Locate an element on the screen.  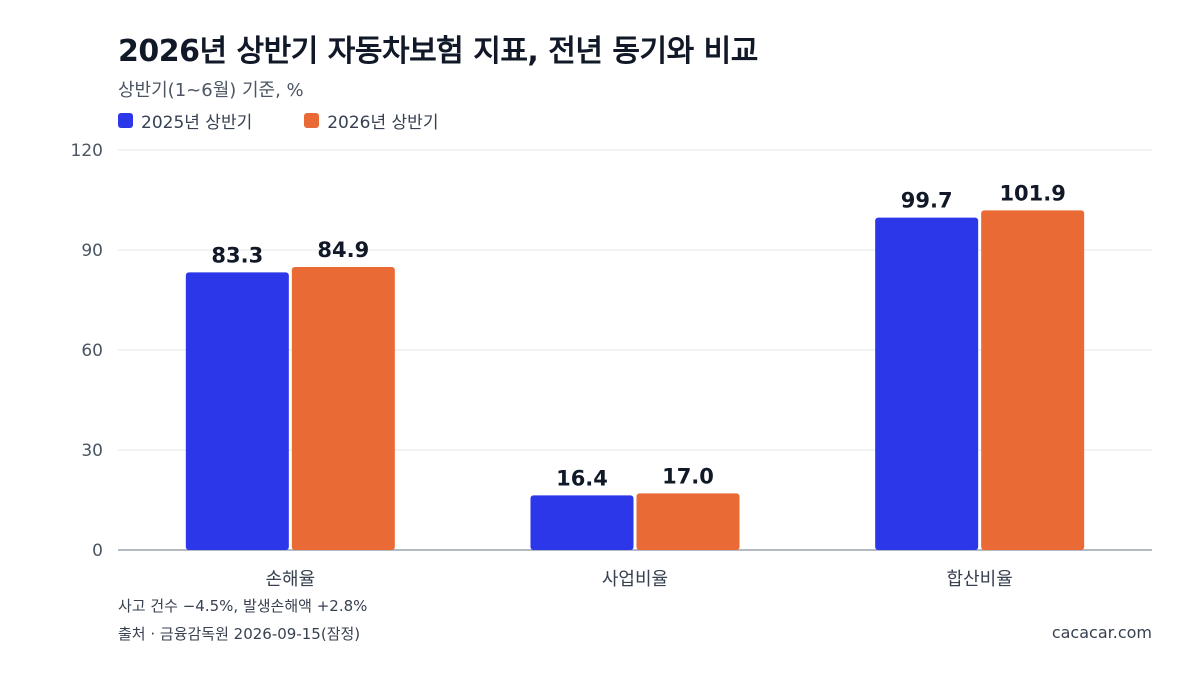
footnote: 사고 건수 −4.5%, 발생손해액 +2.8% is located at coordinates (243, 606).